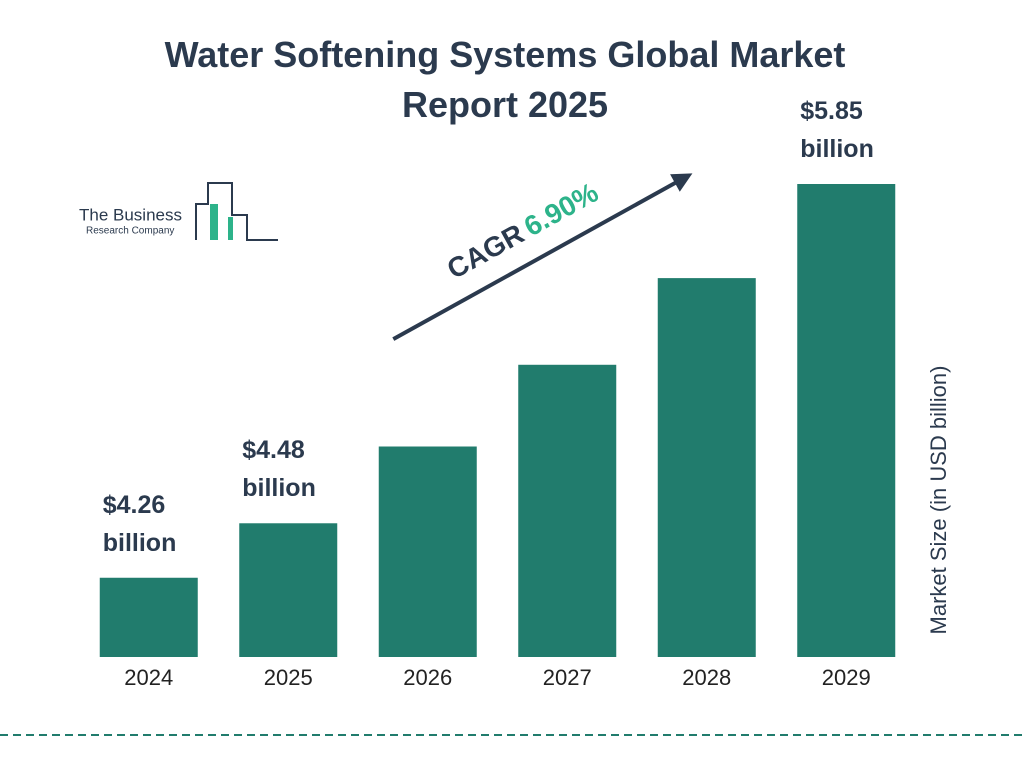 Image resolution: width=1024 pixels, height=768 pixels. What do you see at coordinates (938, 500) in the screenshot?
I see `y-axis-label: Market Size (in USD billion)` at bounding box center [938, 500].